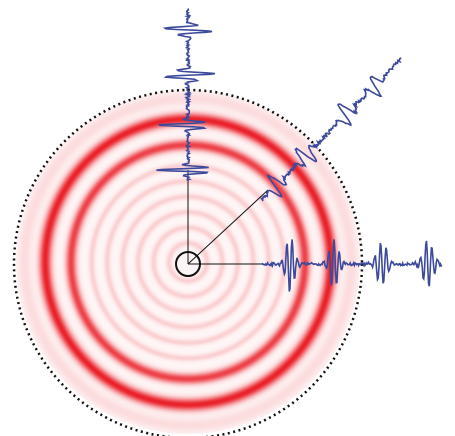 The width and height of the screenshot is (455, 436). I want to click on source, so click(188, 264).